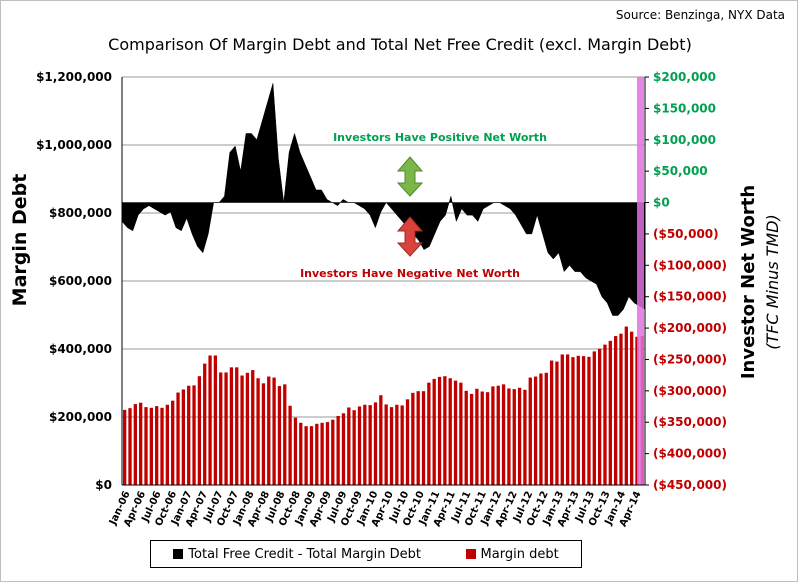 The width and height of the screenshot is (798, 582). I want to click on green-up-down-arrow-icon, so click(410, 176).